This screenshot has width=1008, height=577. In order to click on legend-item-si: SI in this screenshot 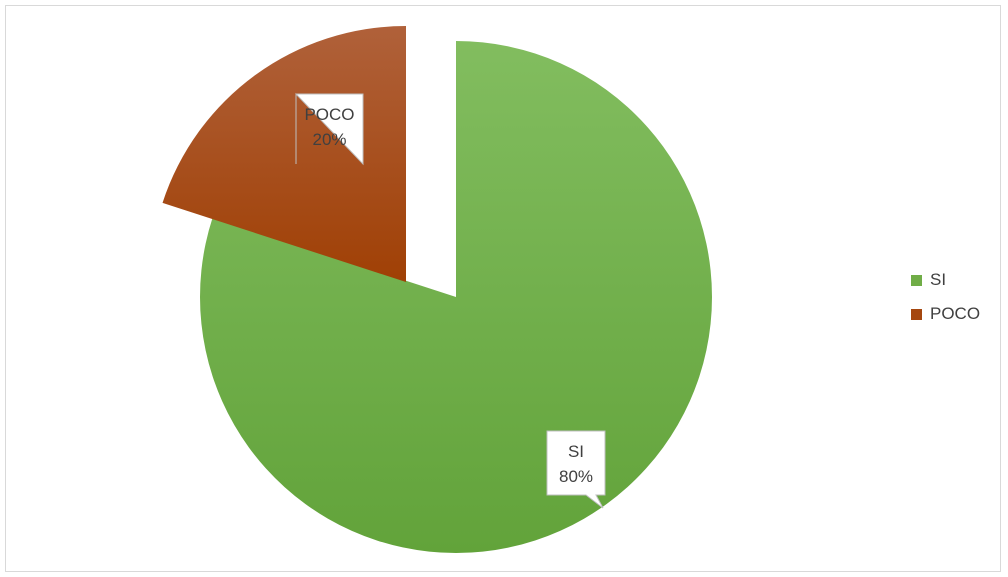, I will do `click(945, 280)`.